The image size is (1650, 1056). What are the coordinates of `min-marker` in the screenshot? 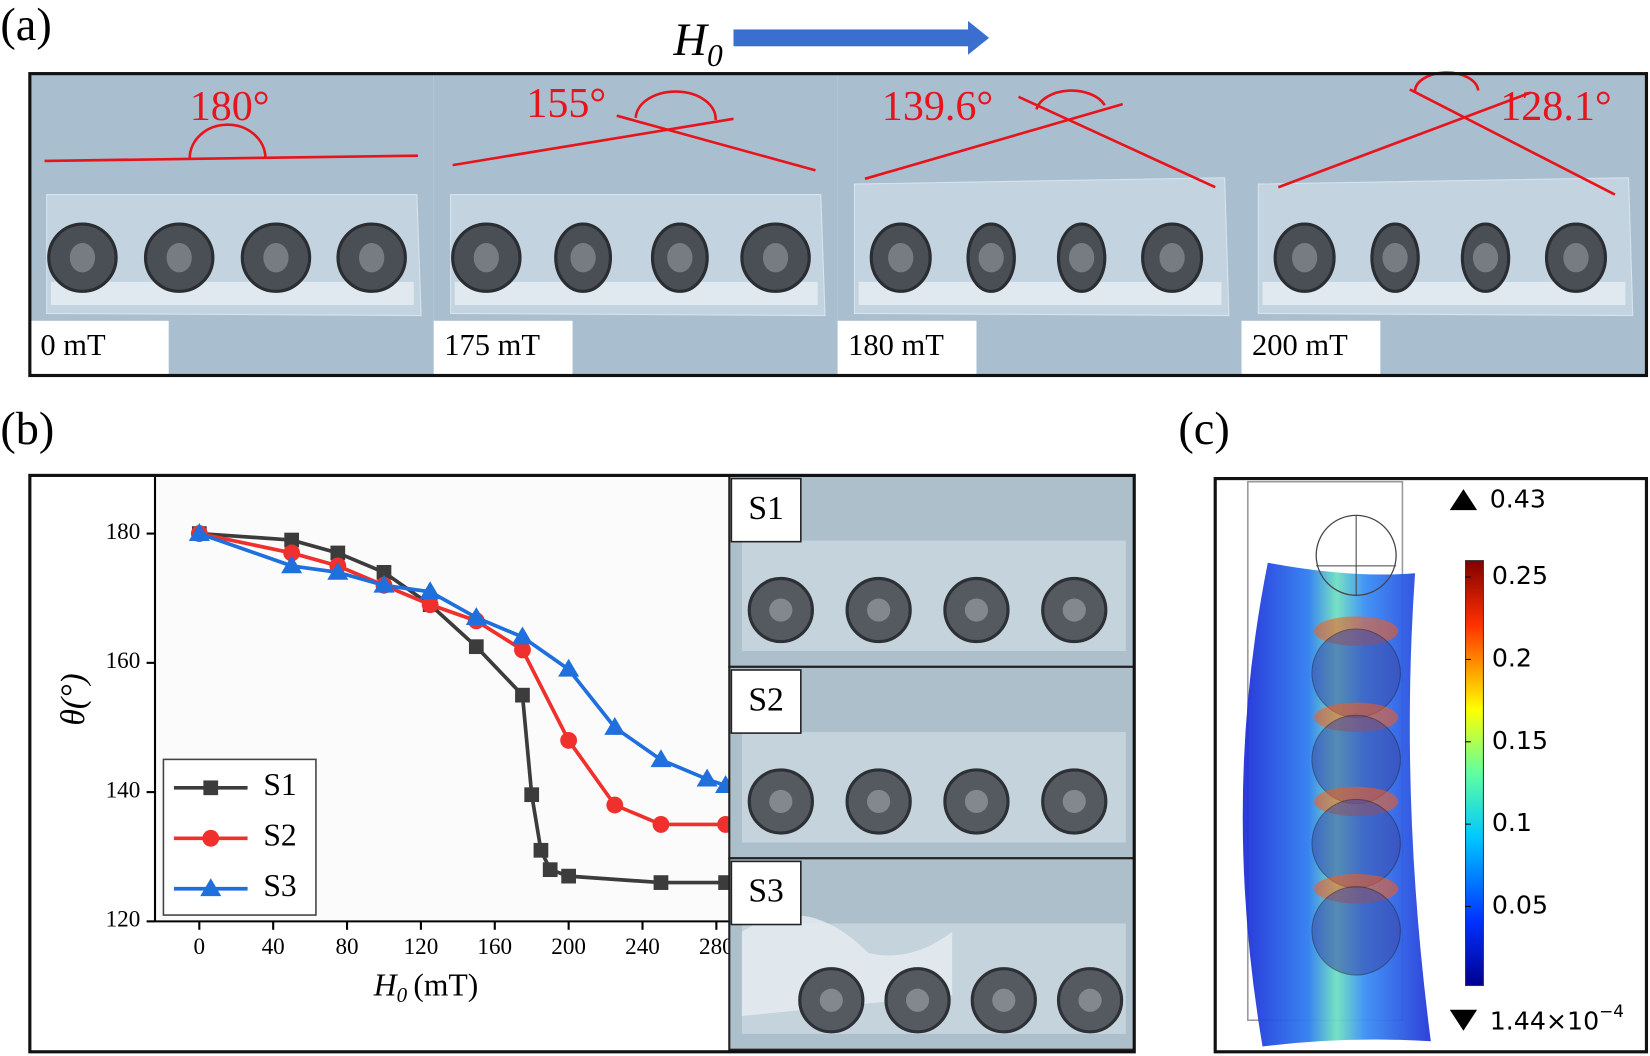 It's located at (1463, 1020).